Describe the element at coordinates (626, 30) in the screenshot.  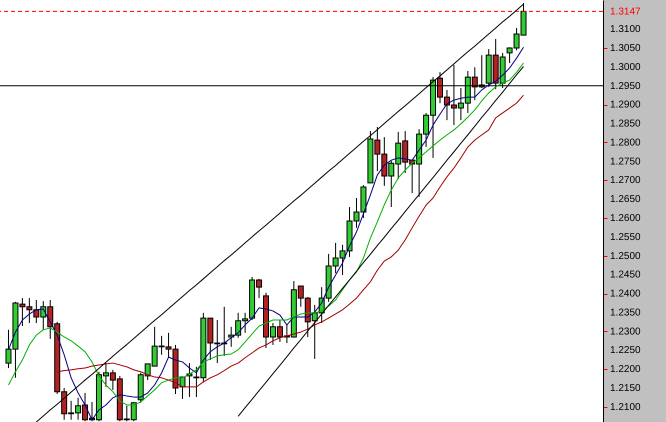
I see `y-tick-label: 1.3100` at that location.